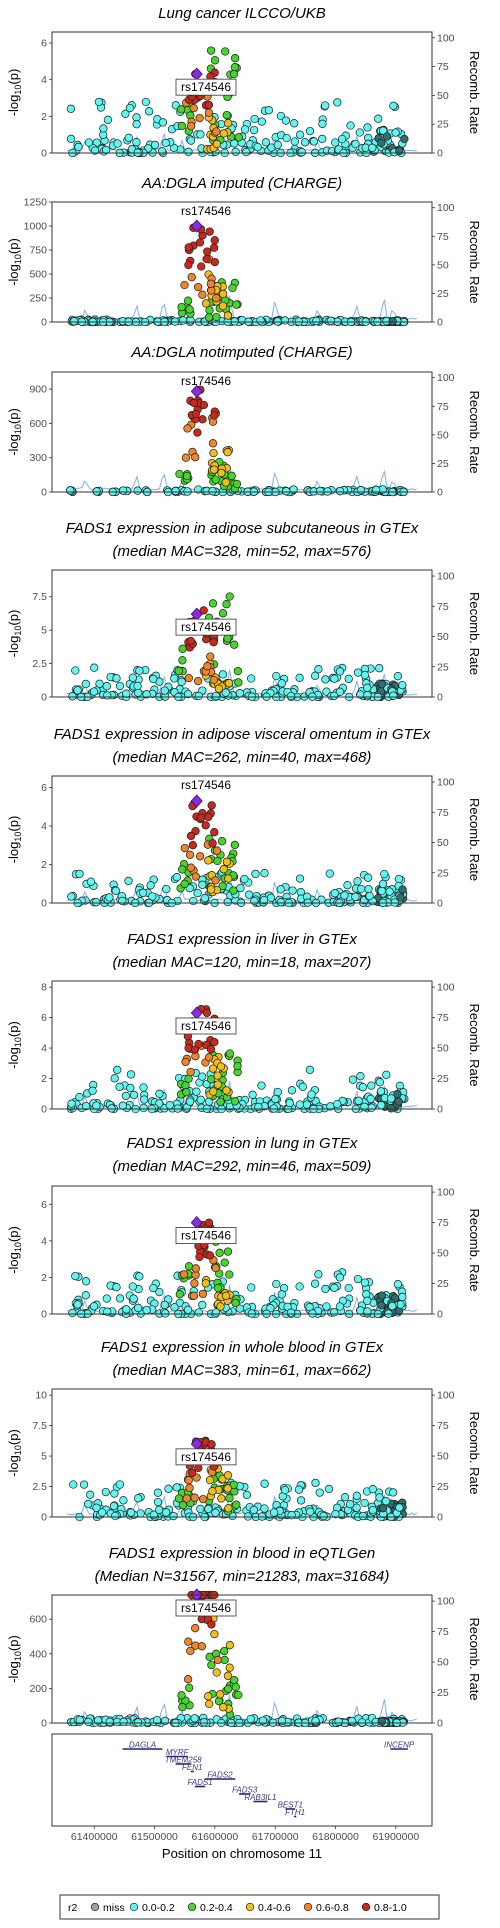 This screenshot has height=1928, width=500. Describe the element at coordinates (44, 44) in the screenshot. I see `y-tick-label: 6` at that location.